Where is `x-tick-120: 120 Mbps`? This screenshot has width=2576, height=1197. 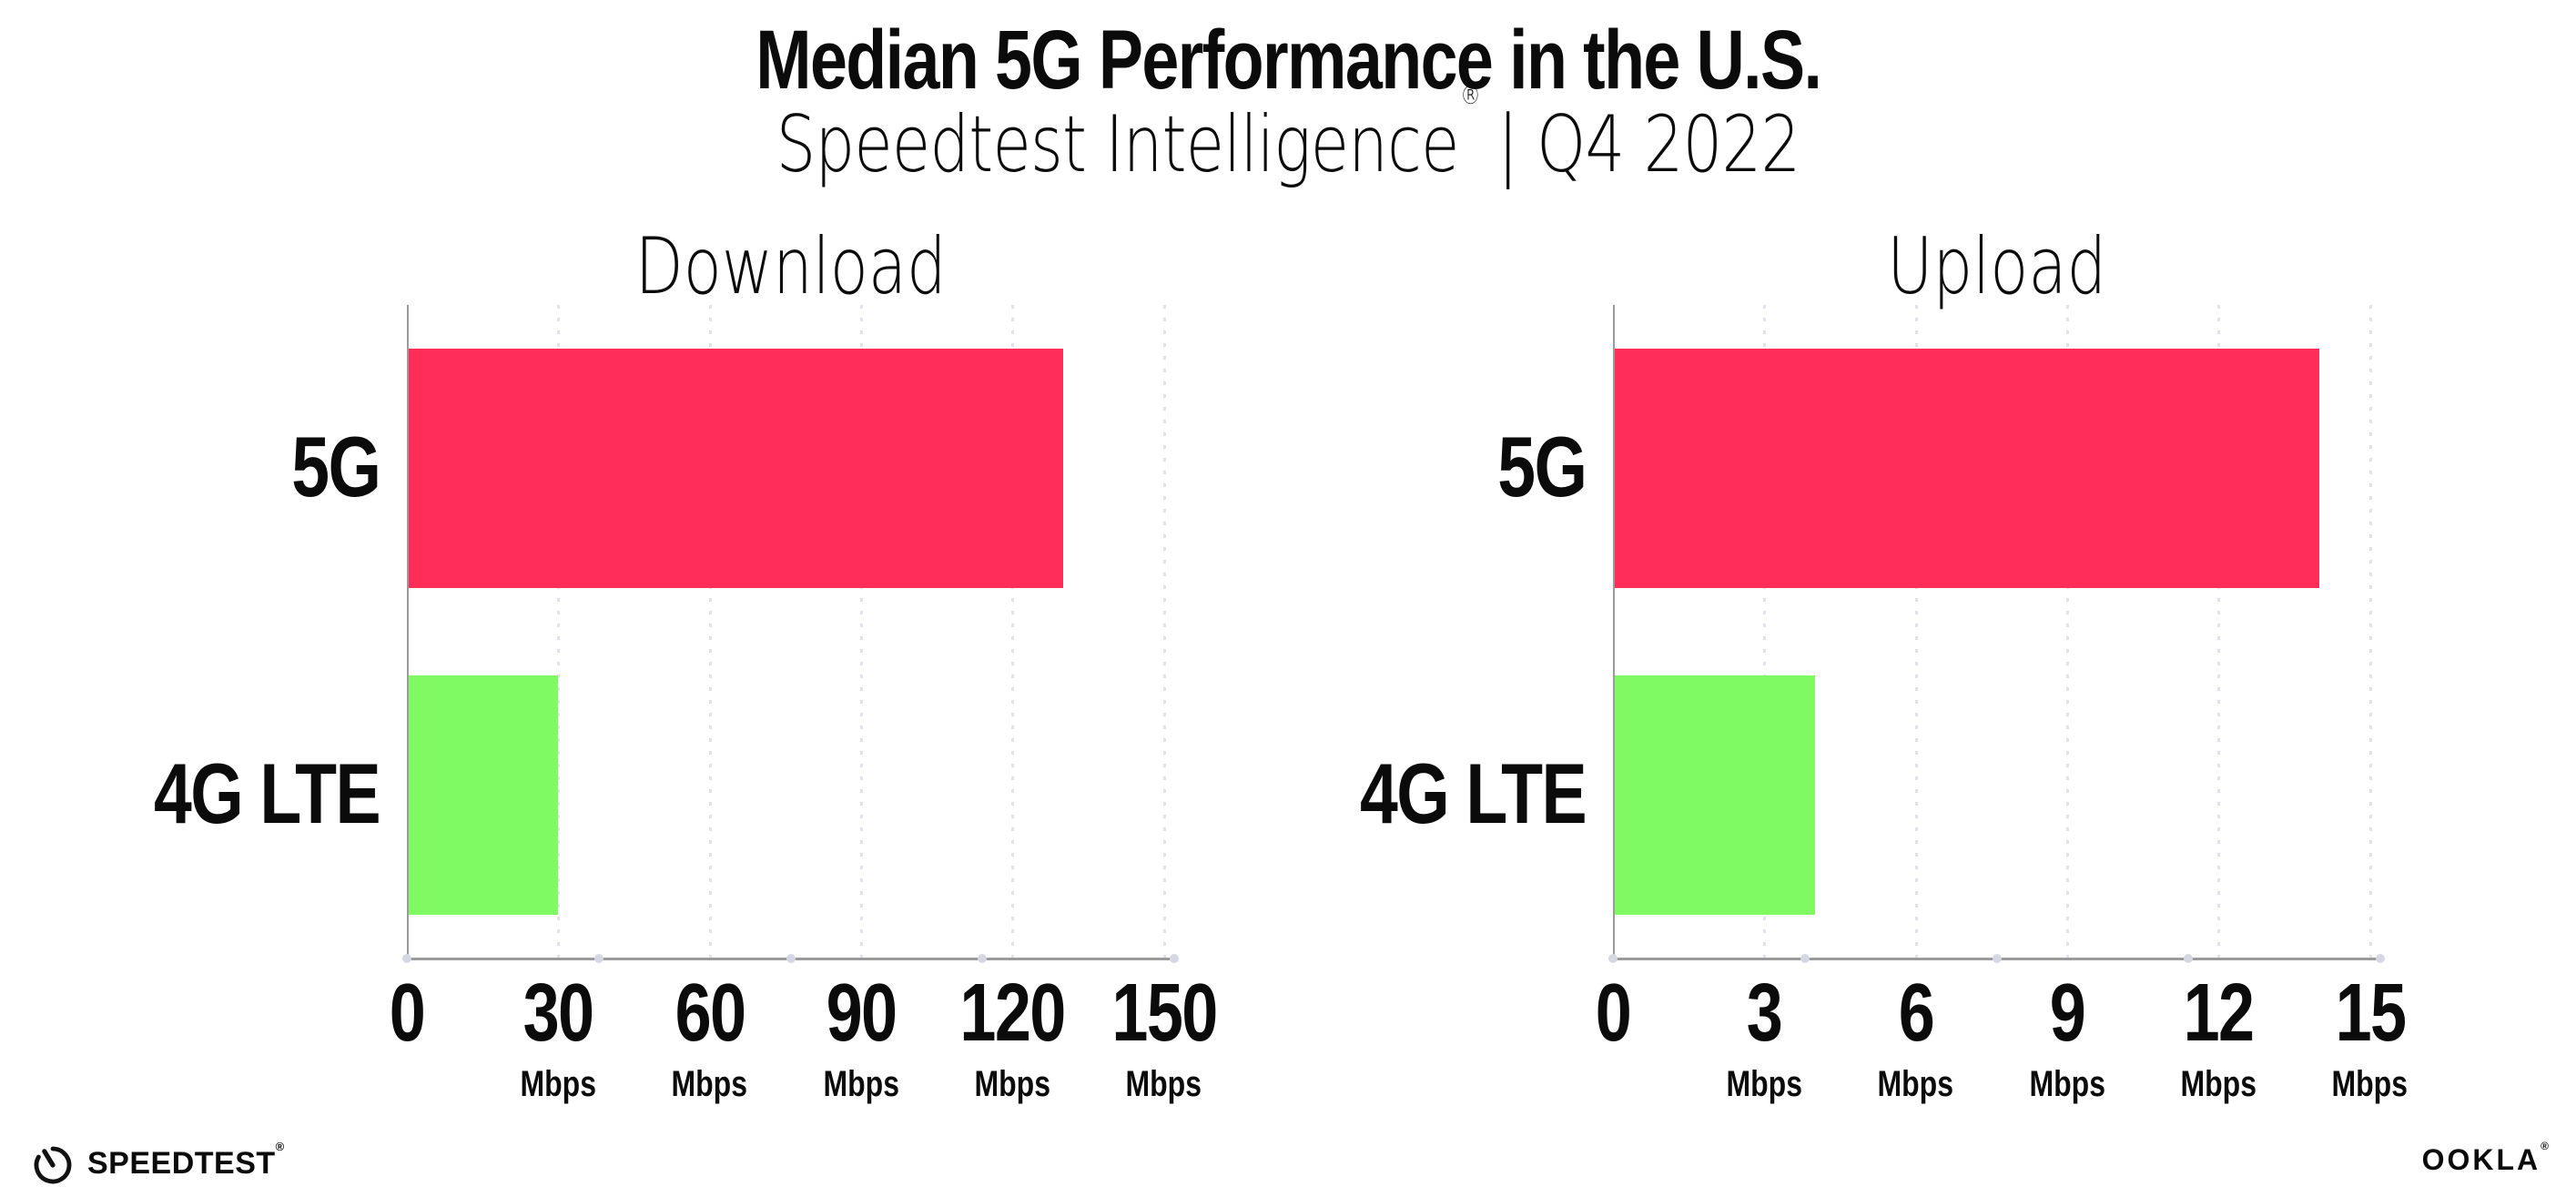 x-tick-120: 120 Mbps is located at coordinates (1012, 1036).